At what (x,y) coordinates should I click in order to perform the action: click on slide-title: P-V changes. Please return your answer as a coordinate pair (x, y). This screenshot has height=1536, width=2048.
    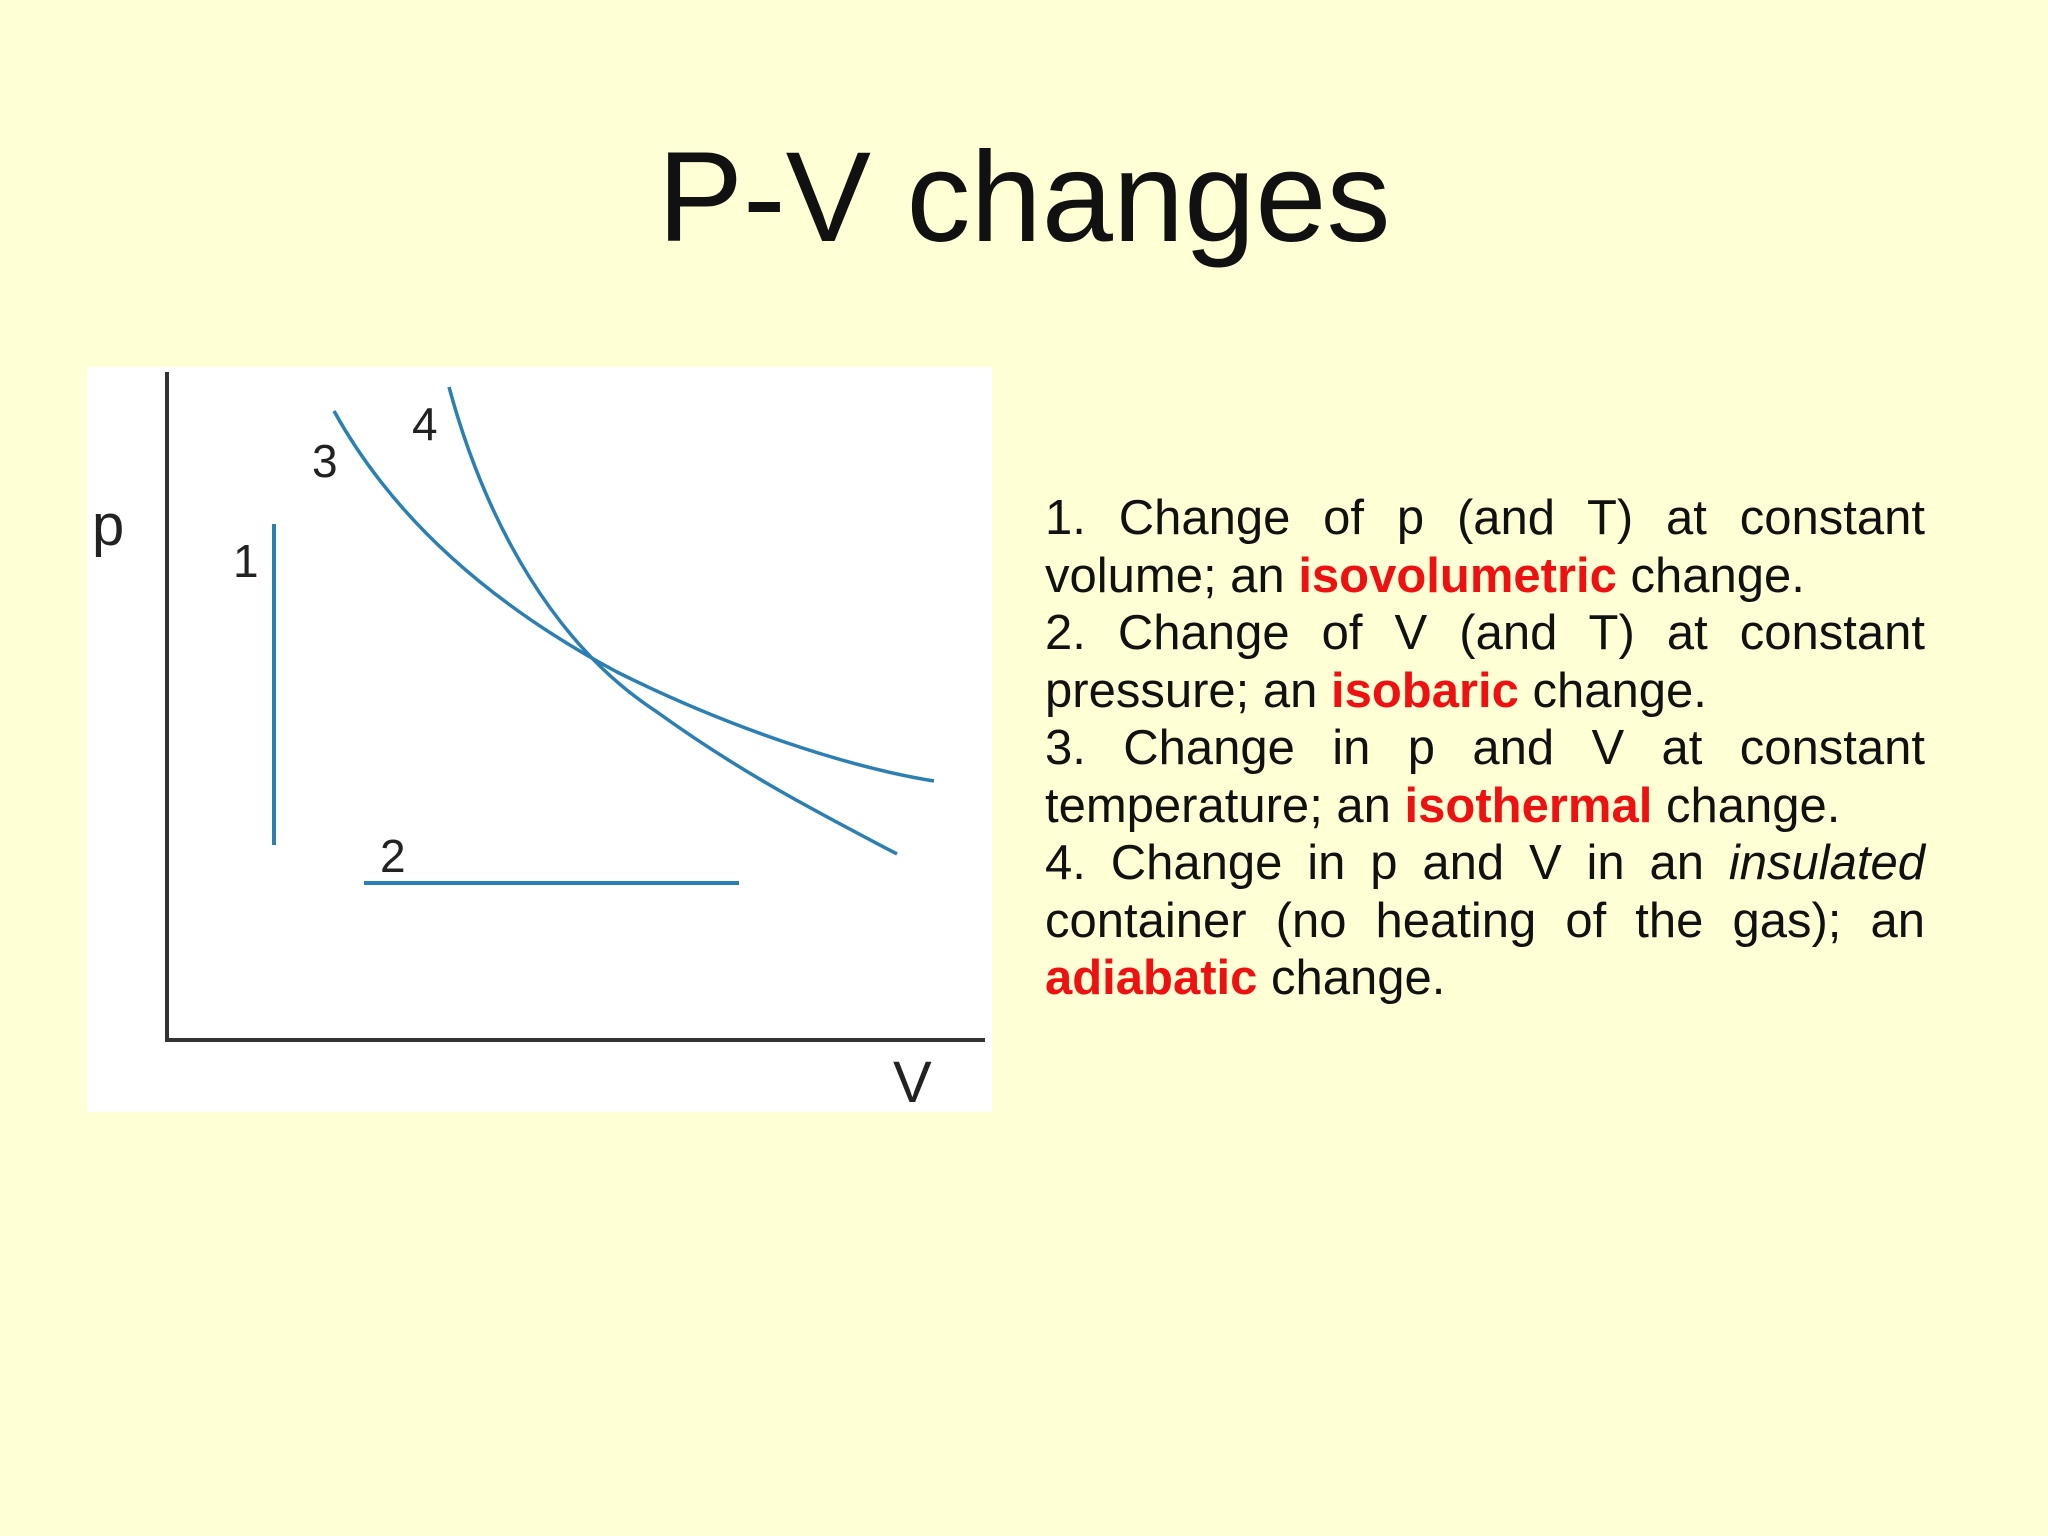
    Looking at the image, I should click on (1024, 197).